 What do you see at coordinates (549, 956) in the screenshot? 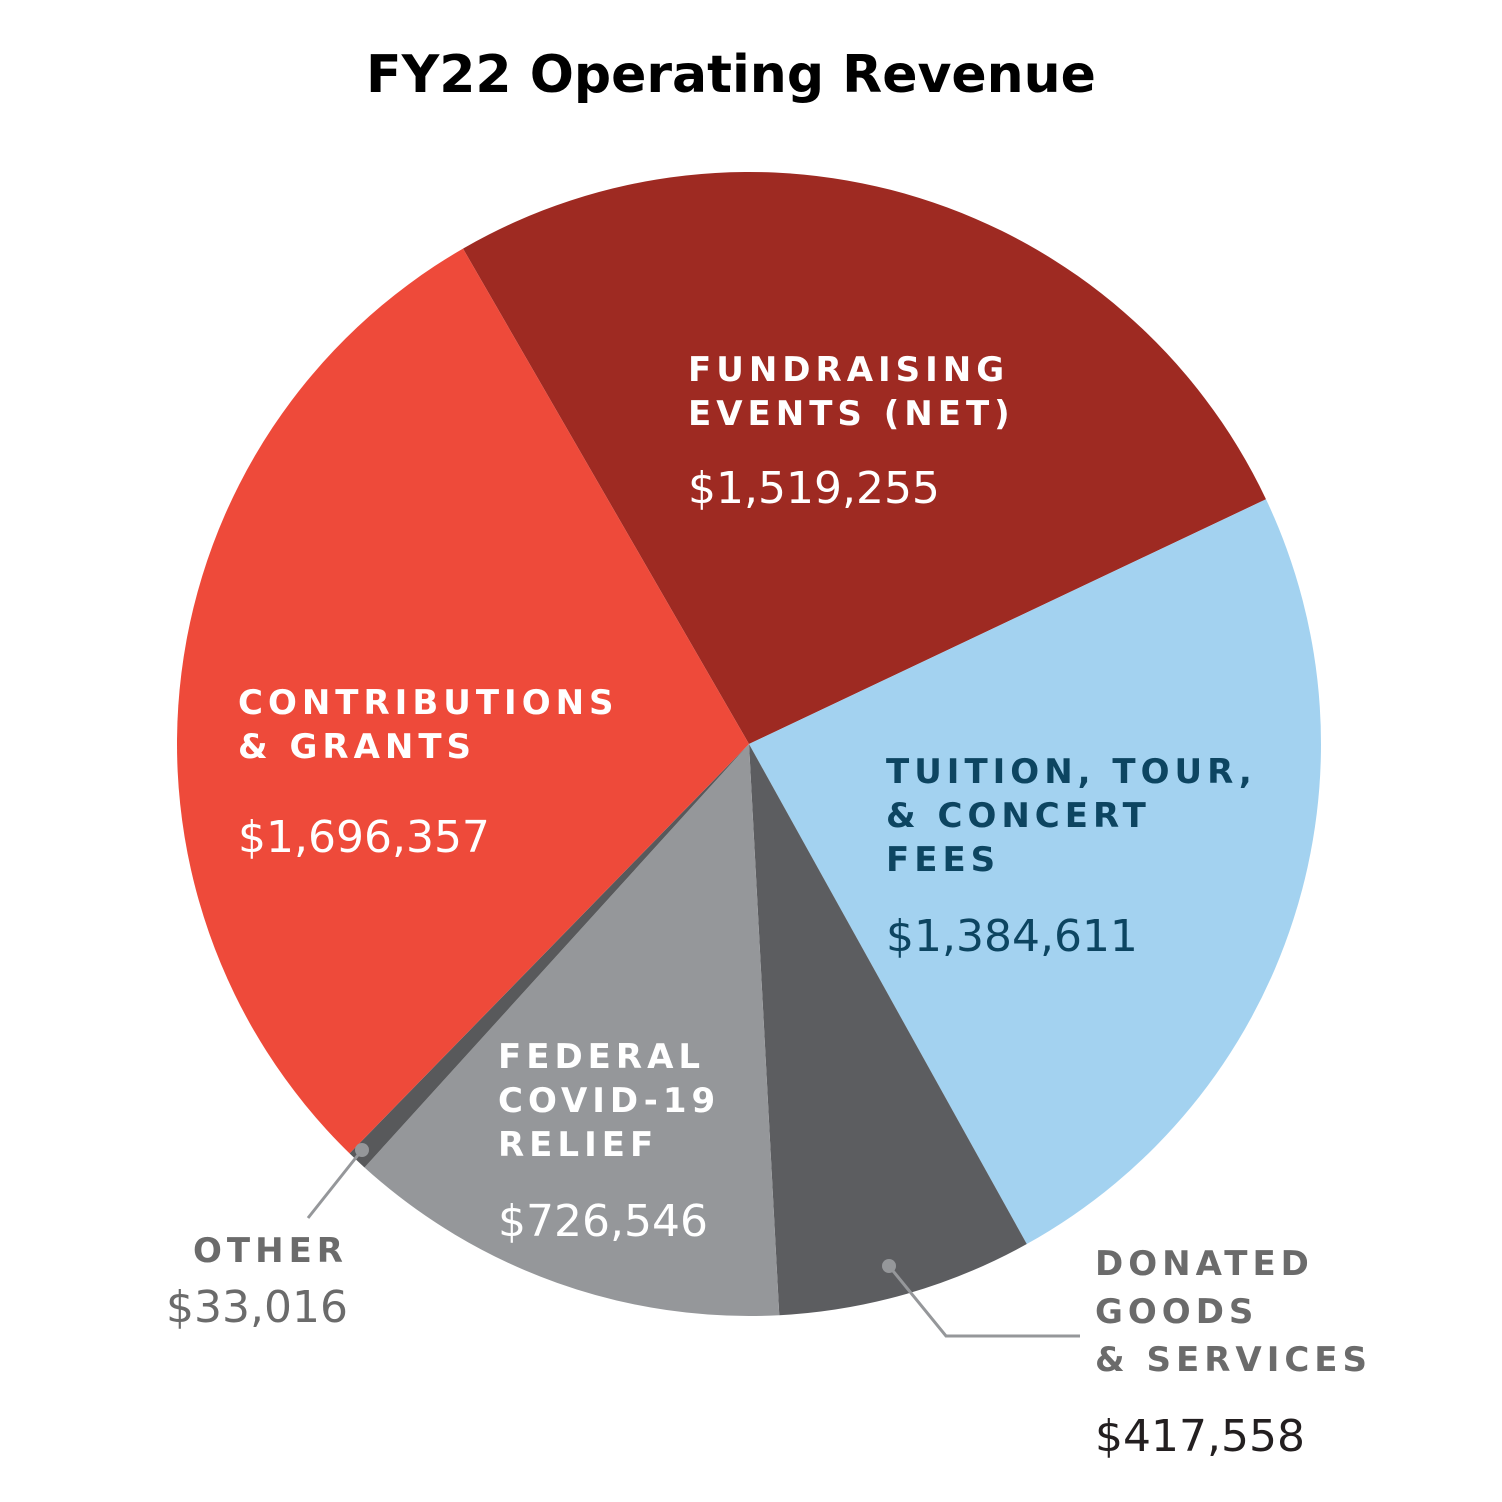
I see `pie-slice-other` at bounding box center [549, 956].